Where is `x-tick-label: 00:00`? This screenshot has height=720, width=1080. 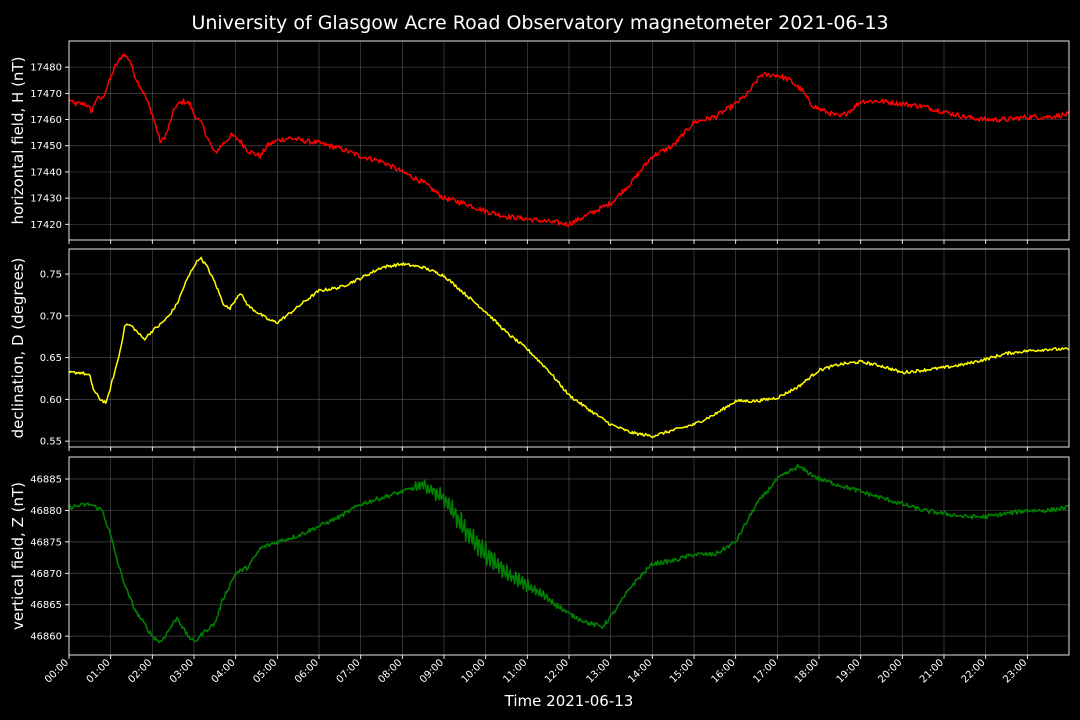 x-tick-label: 00:00 is located at coordinates (57, 671).